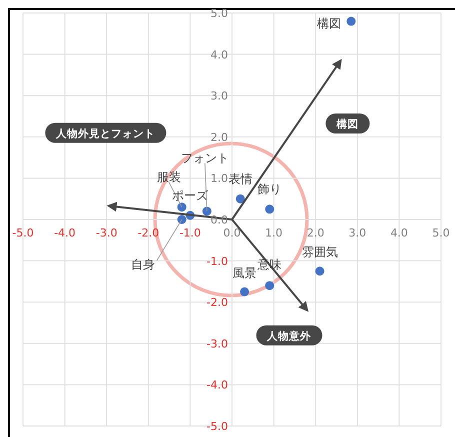 The width and height of the screenshot is (455, 437). I want to click on annotation: 自身, so click(142, 265).